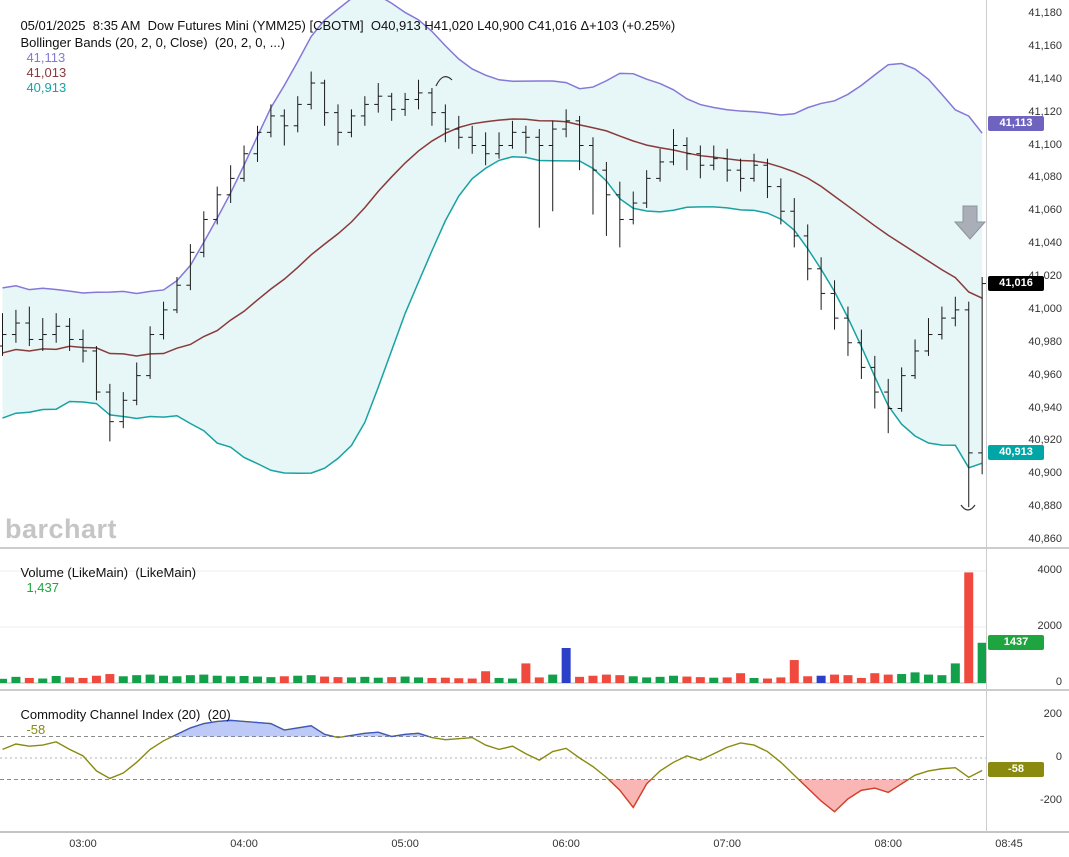 Image resolution: width=1069 pixels, height=857 pixels. What do you see at coordinates (1016, 770) in the screenshot?
I see `cci-value-badge: -58` at bounding box center [1016, 770].